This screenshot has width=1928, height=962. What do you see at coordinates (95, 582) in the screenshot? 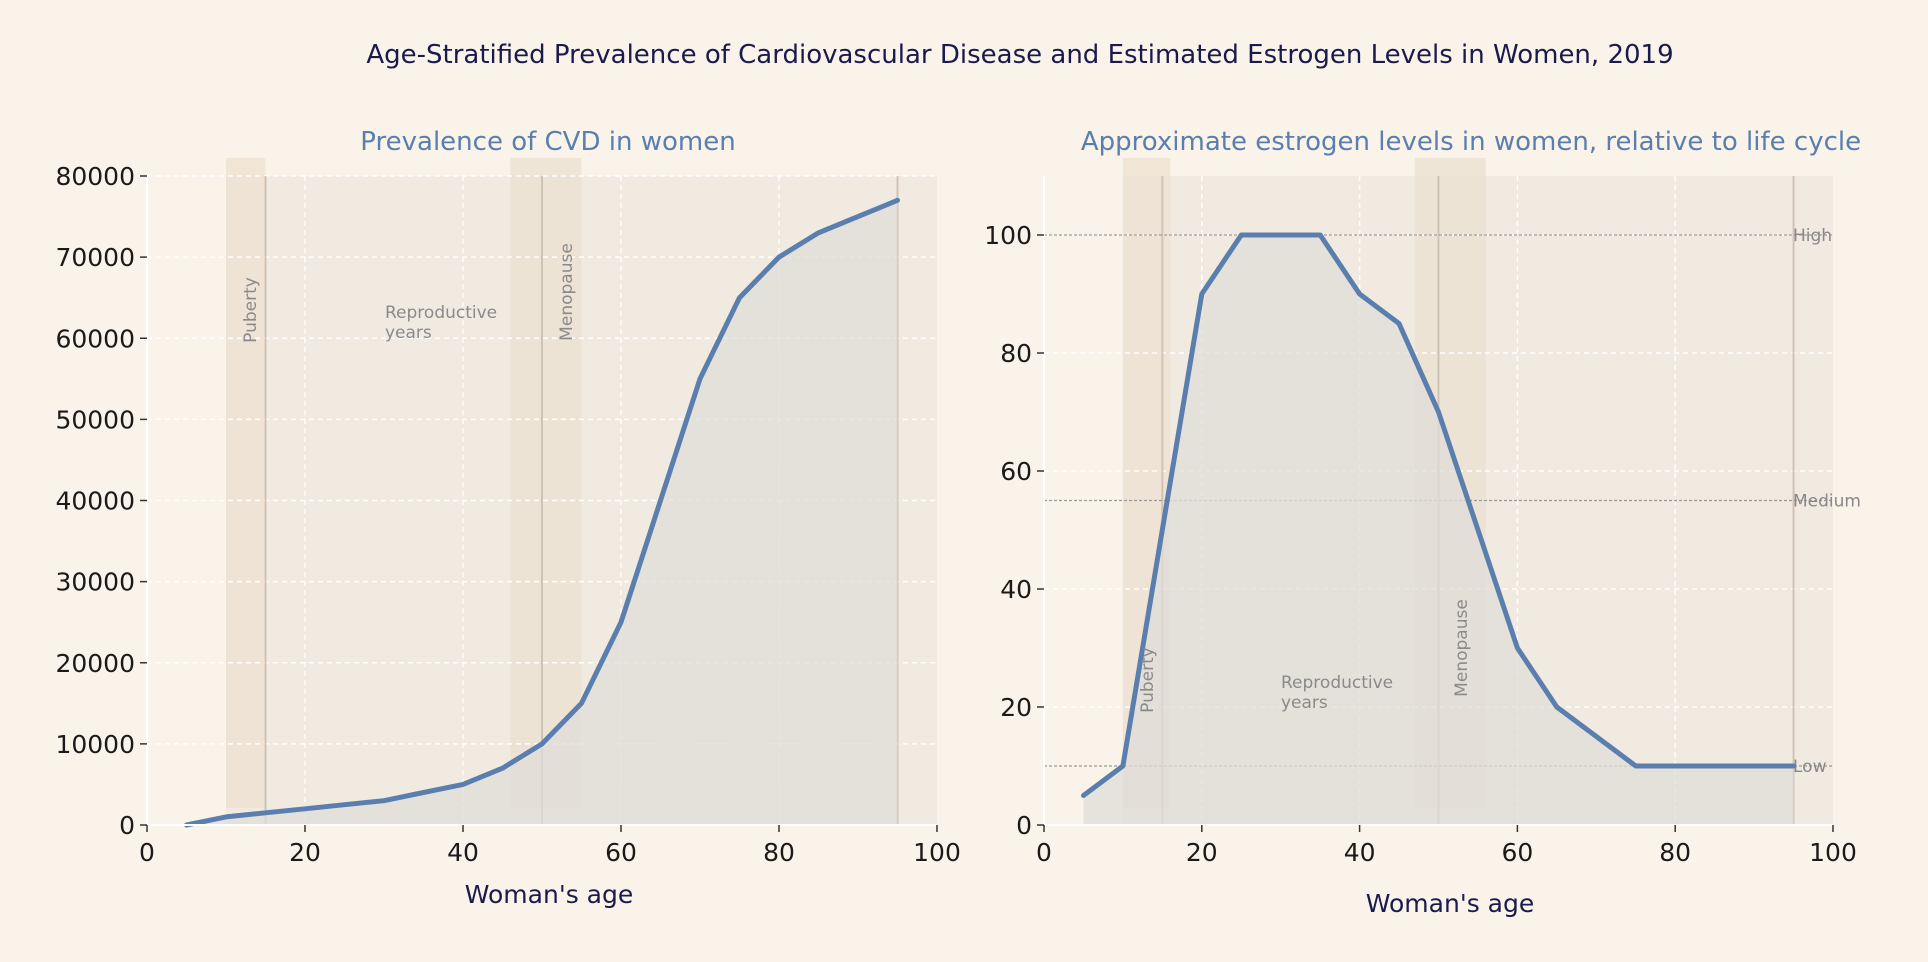
I see `y-tick-label: 30000` at bounding box center [95, 582].